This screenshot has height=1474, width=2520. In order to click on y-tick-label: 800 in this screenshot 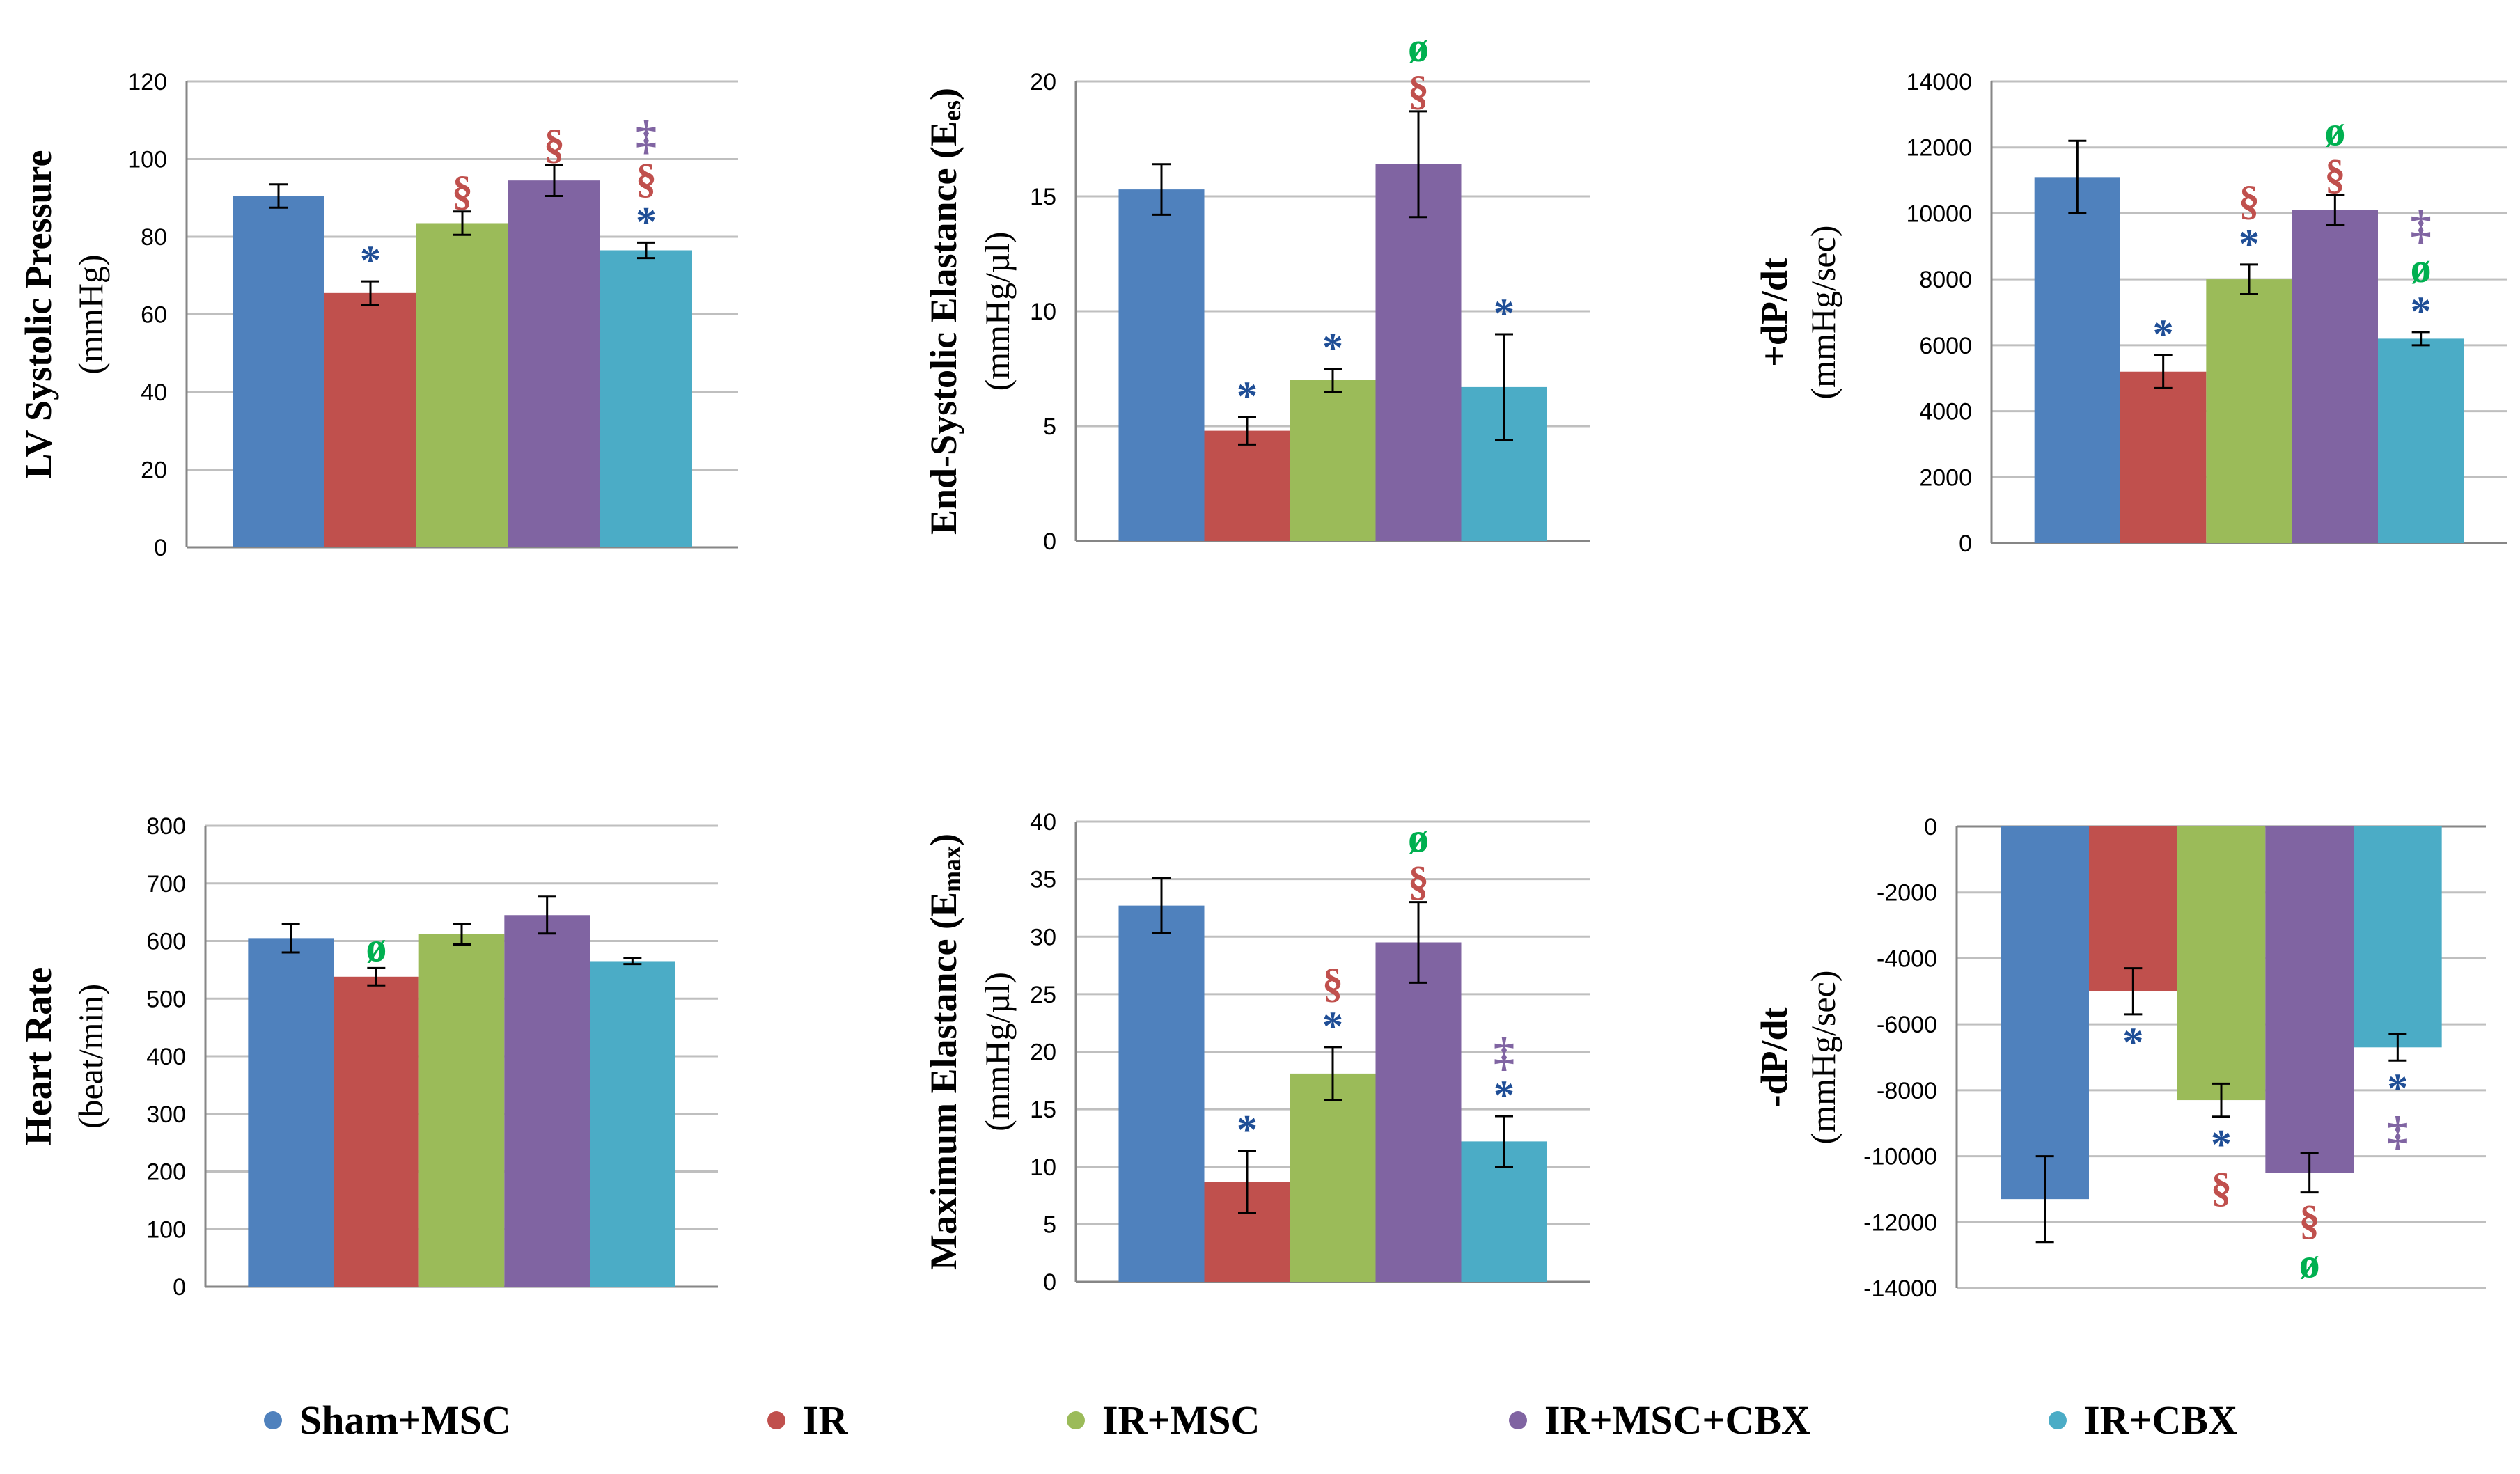, I will do `click(166, 826)`.